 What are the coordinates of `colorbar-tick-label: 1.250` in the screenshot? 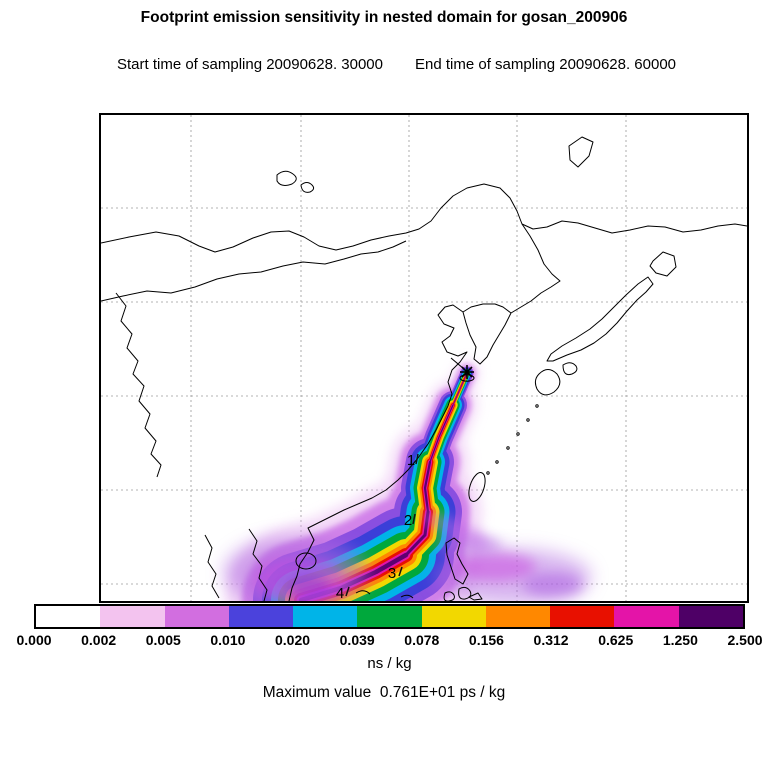 It's located at (680, 640).